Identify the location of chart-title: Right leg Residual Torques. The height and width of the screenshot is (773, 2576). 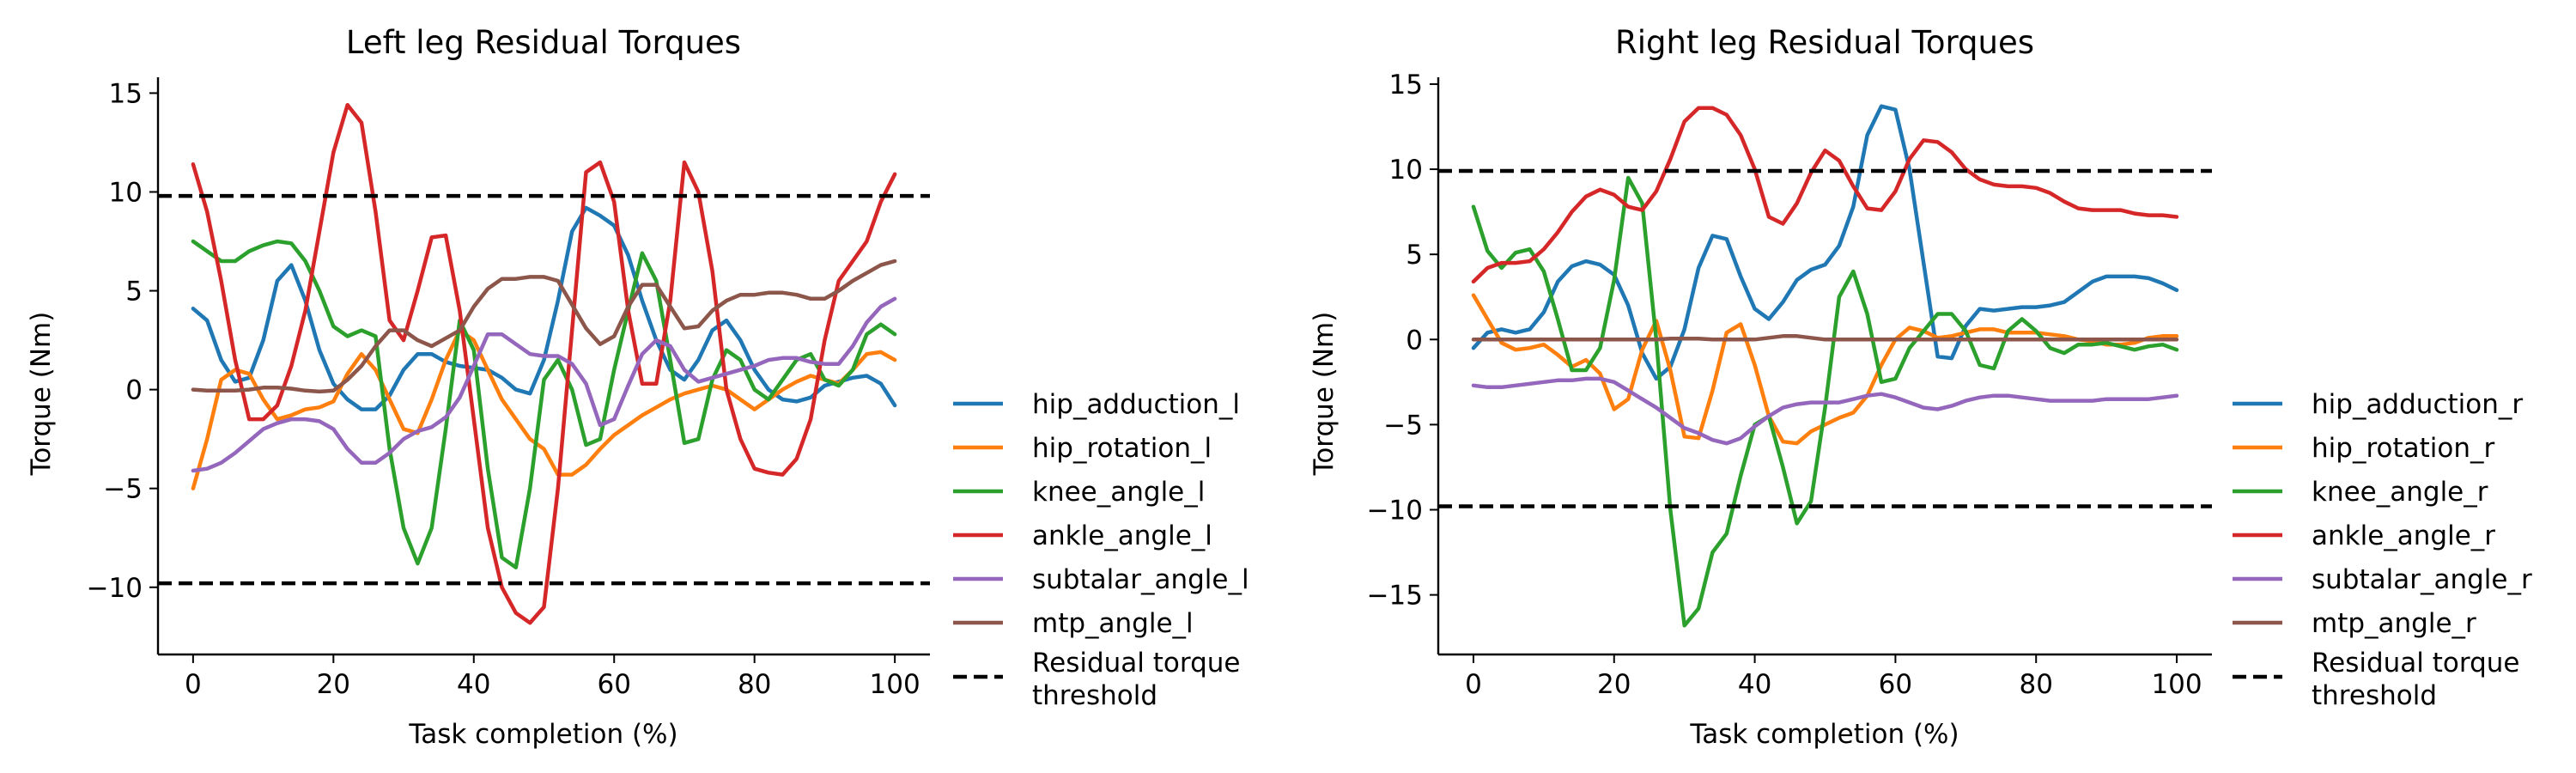
(1824, 42).